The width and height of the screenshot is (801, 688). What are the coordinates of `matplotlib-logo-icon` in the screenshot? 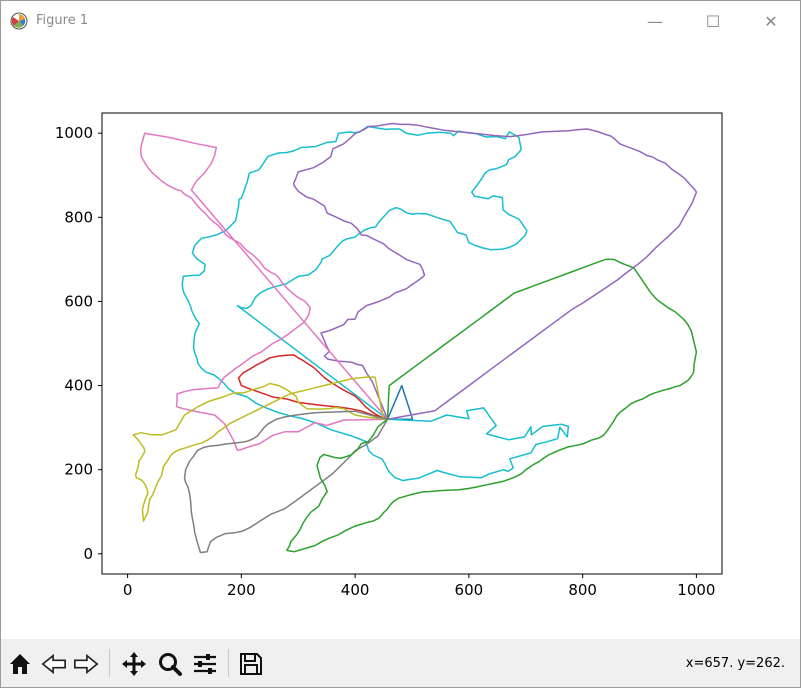 It's located at (19, 21).